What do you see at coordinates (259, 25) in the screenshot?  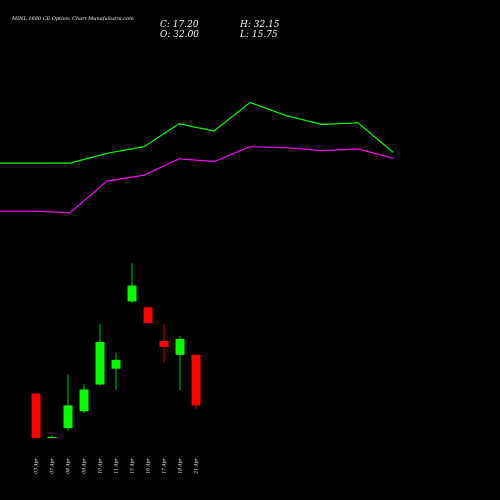 I see `high-value: H: 32.15` at bounding box center [259, 25].